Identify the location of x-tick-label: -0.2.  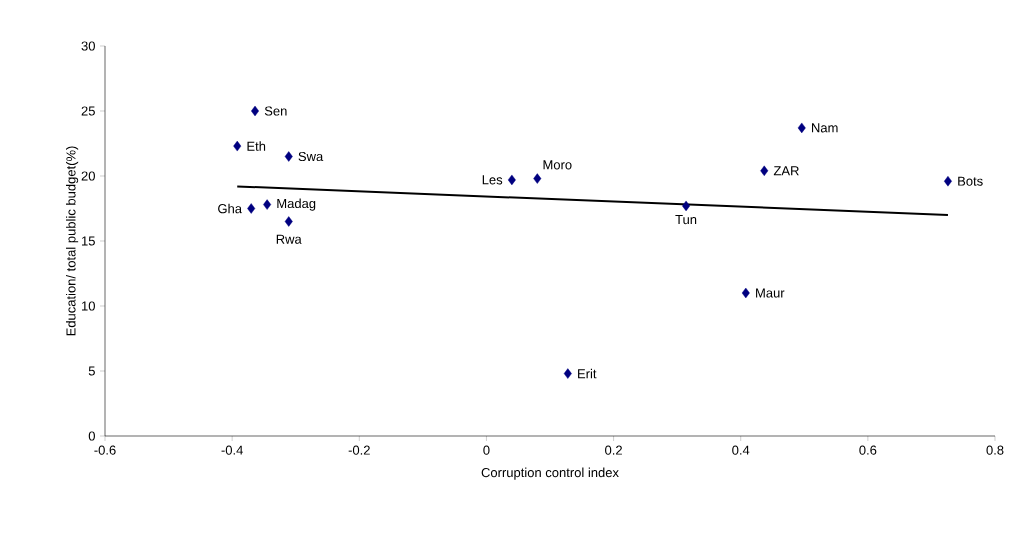
(359, 450).